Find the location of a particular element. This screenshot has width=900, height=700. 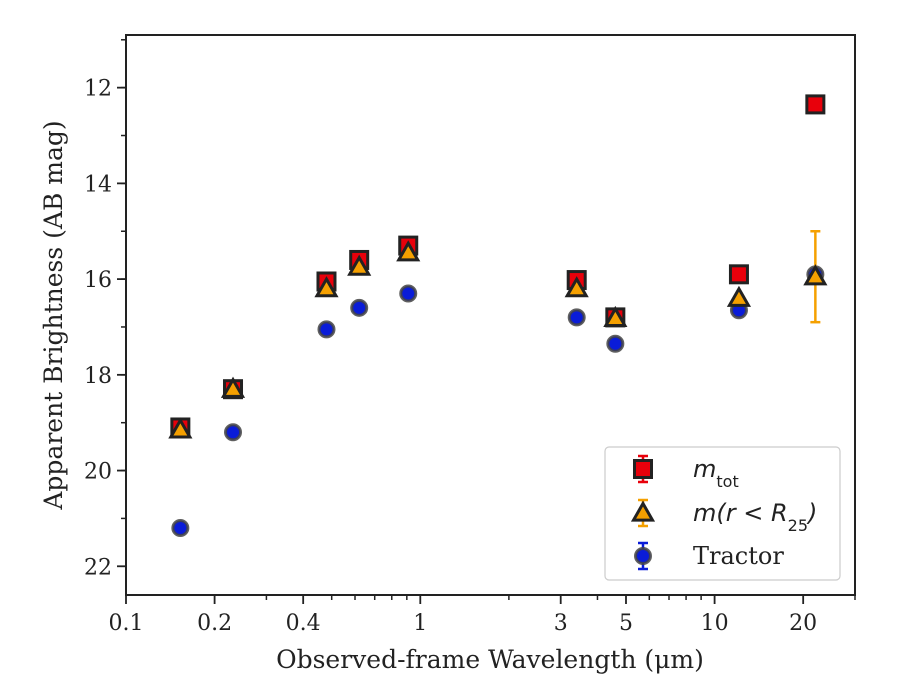

y-tick-label: 16 is located at coordinates (98, 280).